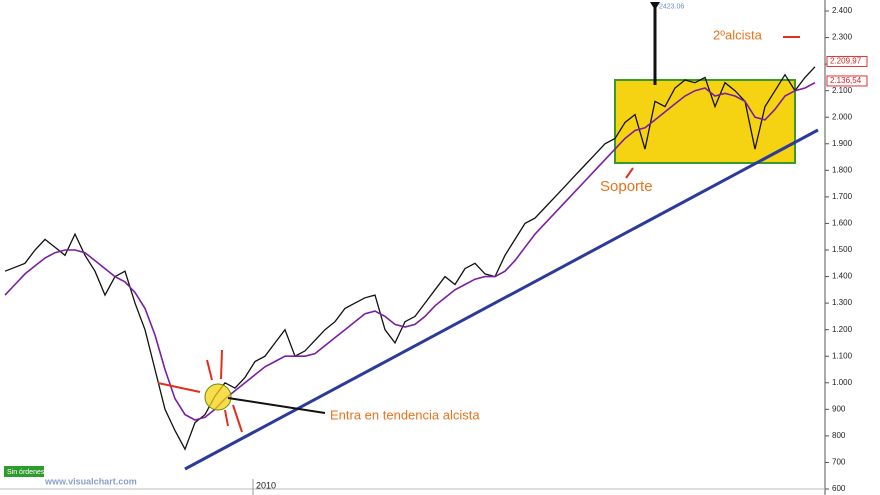 The image size is (880, 495). I want to click on y-tick-label: 1.600, so click(842, 223).